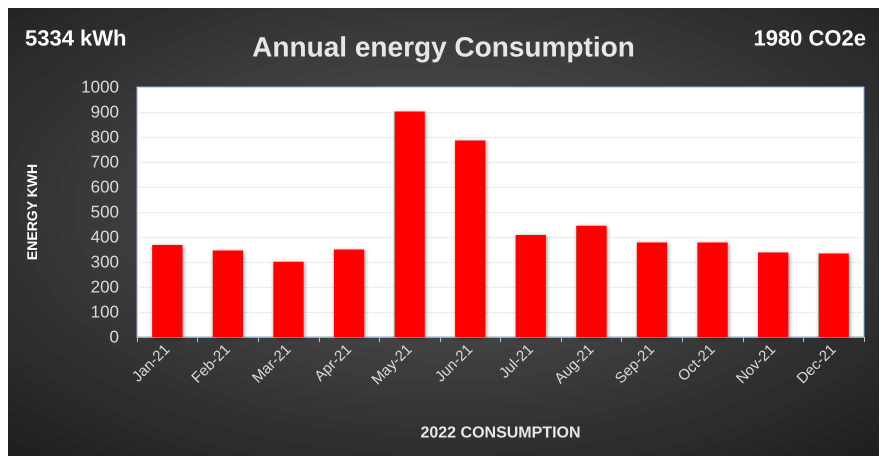 This screenshot has height=464, width=887. I want to click on text: 5334 kWh, so click(75, 38).